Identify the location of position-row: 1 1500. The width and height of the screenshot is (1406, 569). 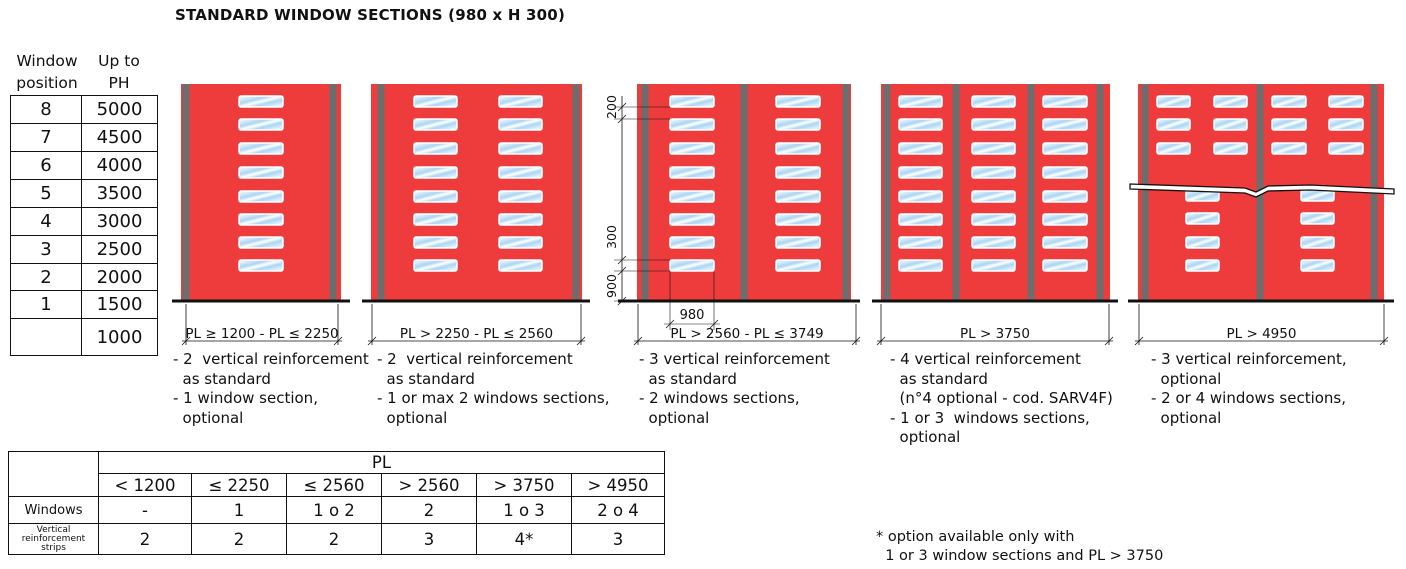
(84, 304).